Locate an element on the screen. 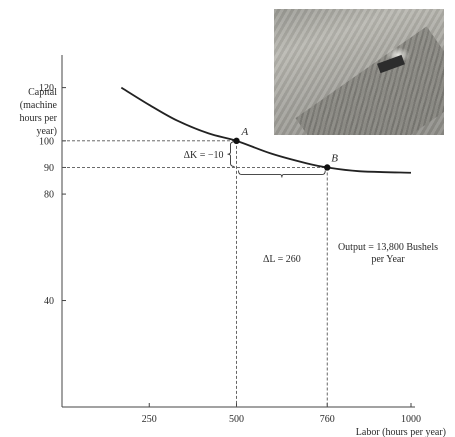  y-axis-label-line: Capital is located at coordinates (42, 92).